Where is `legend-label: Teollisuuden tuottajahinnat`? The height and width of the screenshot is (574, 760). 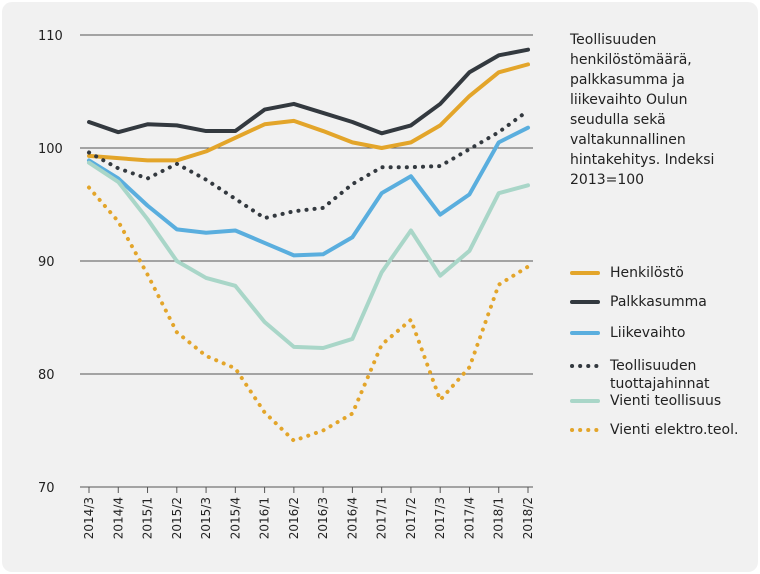 legend-label: Teollisuuden tuottajahinnat is located at coordinates (660, 375).